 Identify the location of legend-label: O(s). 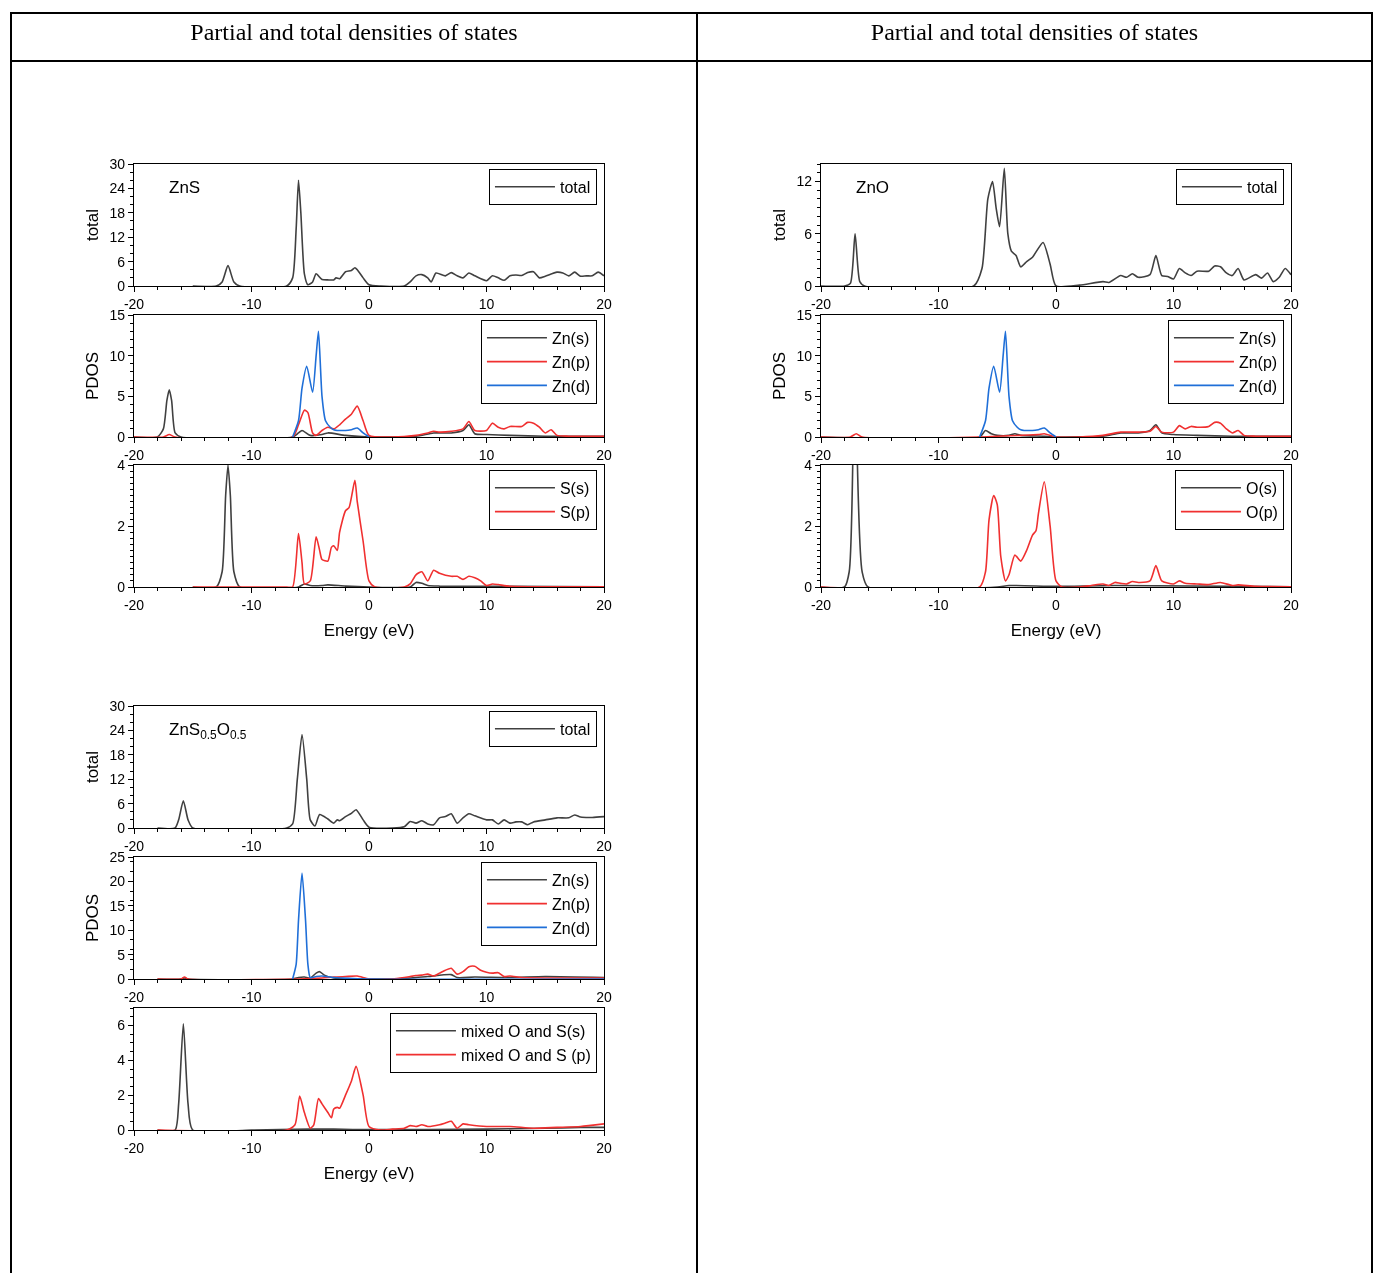
(1261, 489).